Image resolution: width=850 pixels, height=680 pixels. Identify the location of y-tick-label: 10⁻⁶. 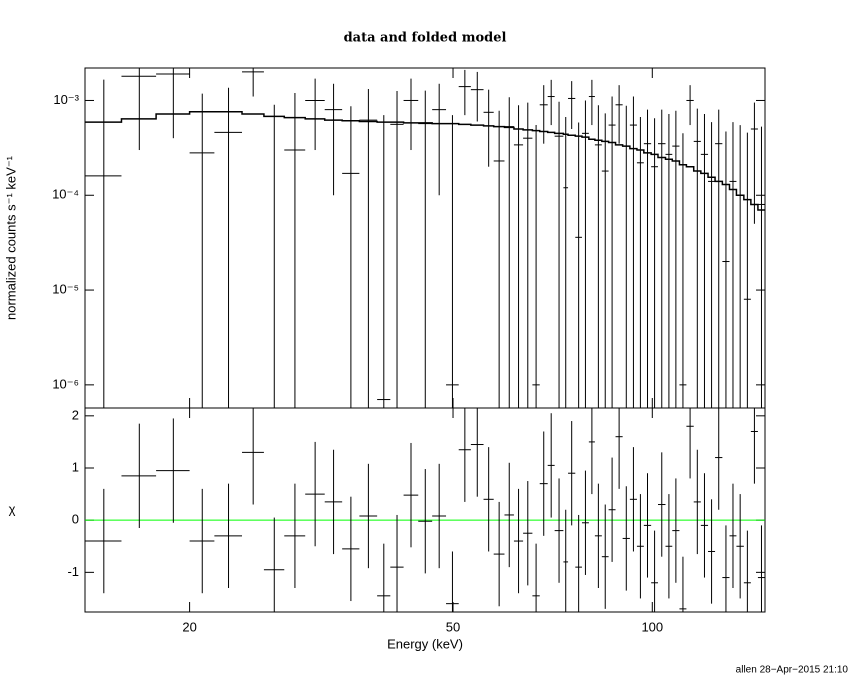
(65, 383).